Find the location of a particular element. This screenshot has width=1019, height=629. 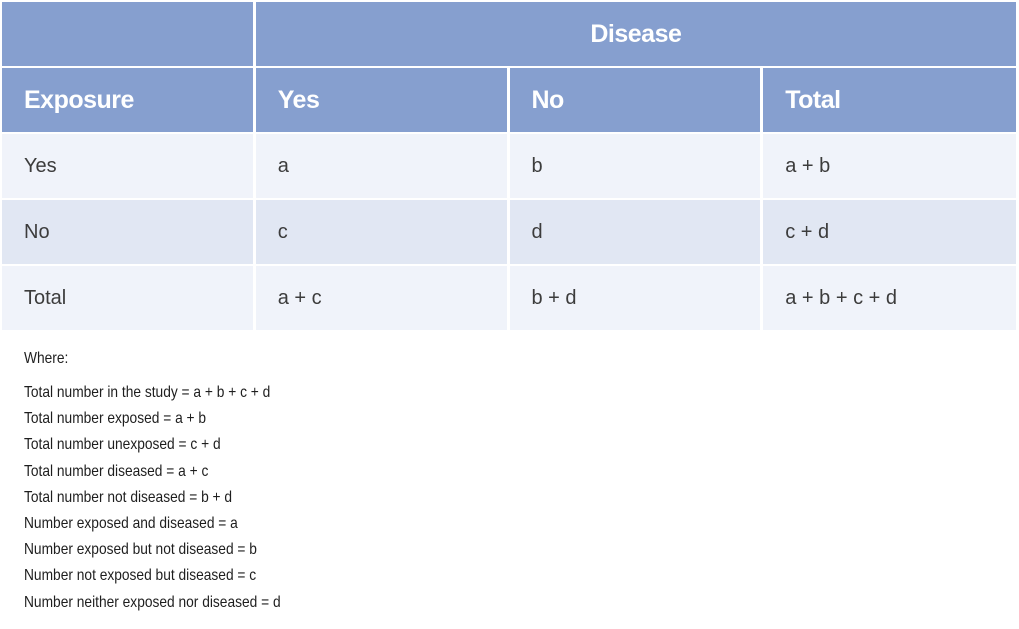

table-row: Total a + c b + d a + b + c + d is located at coordinates (509, 298).